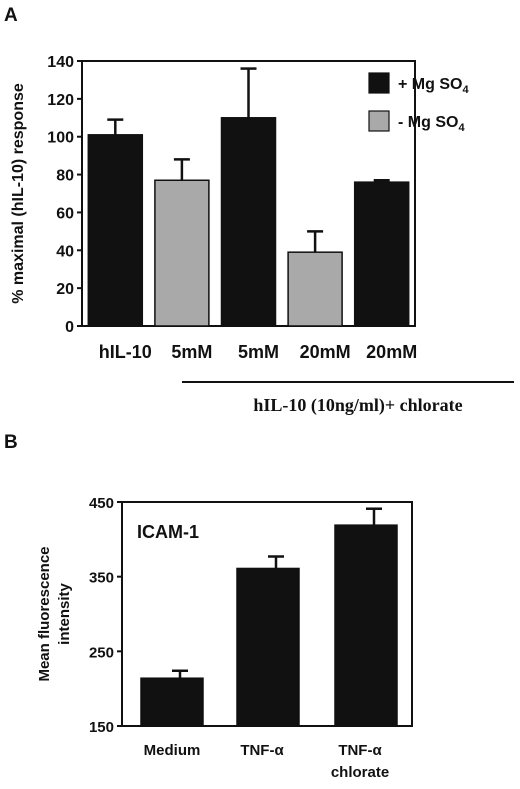  Describe the element at coordinates (172, 750) in the screenshot. I see `x-tick-label: Medium` at that location.